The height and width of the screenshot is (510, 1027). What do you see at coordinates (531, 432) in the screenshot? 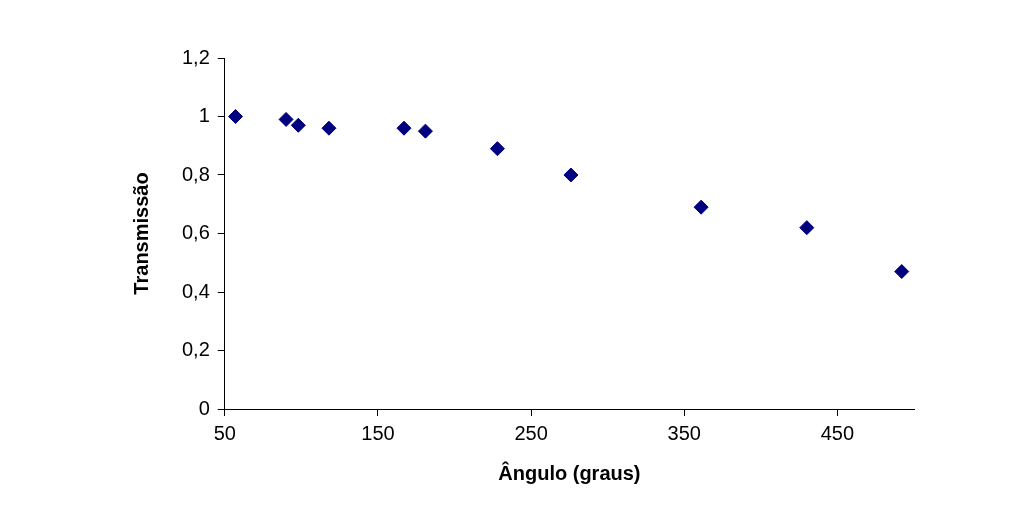
I see `x-tick-label: 250` at bounding box center [531, 432].